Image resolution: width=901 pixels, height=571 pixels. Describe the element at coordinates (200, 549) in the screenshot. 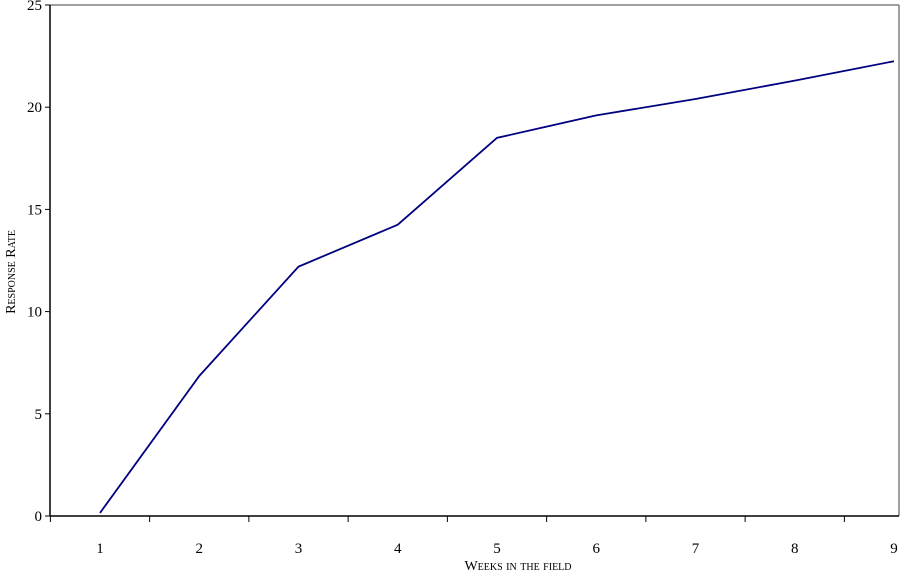

I see `x-tick-label: 2` at that location.